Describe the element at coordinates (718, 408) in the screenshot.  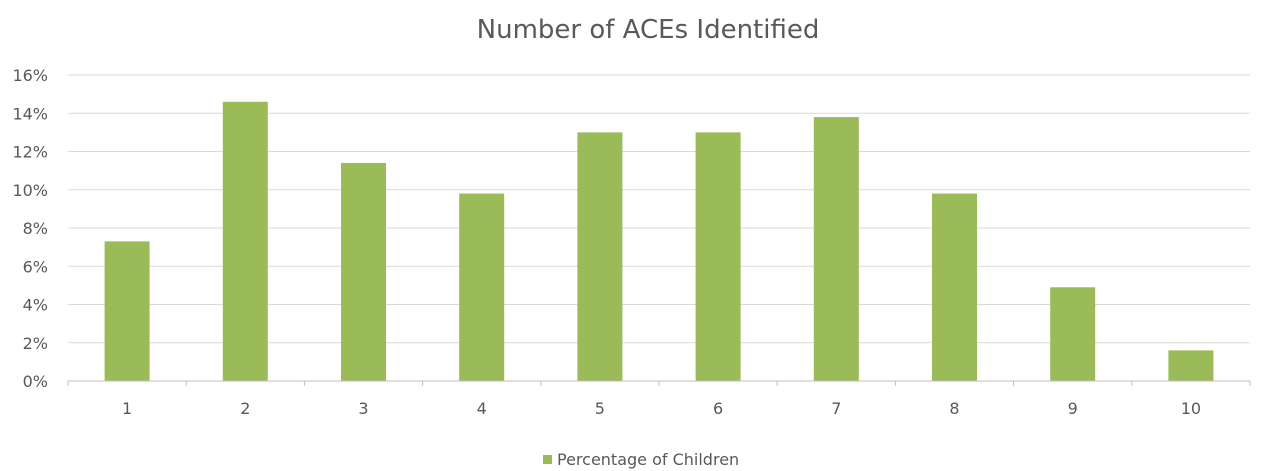
I see `x-tick-label: 6` at that location.